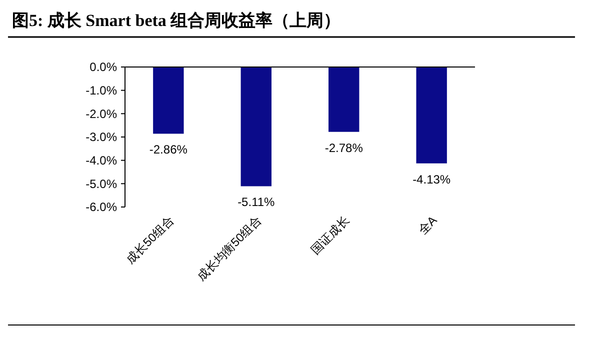 This screenshot has height=357, width=602. What do you see at coordinates (102, 91) in the screenshot?
I see `y-tick-label: -1.0%` at bounding box center [102, 91].